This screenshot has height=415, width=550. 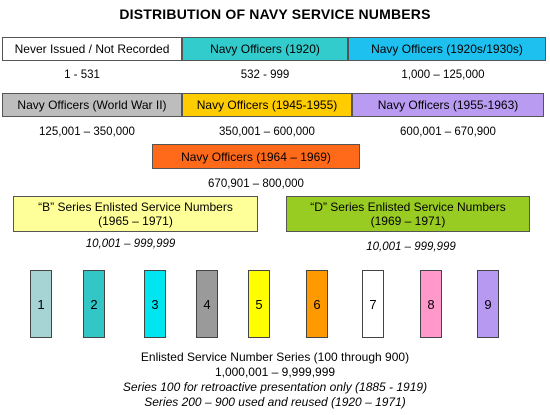 What do you see at coordinates (411, 247) in the screenshot?
I see `d-series-range: 10,001 – 999,999` at bounding box center [411, 247].